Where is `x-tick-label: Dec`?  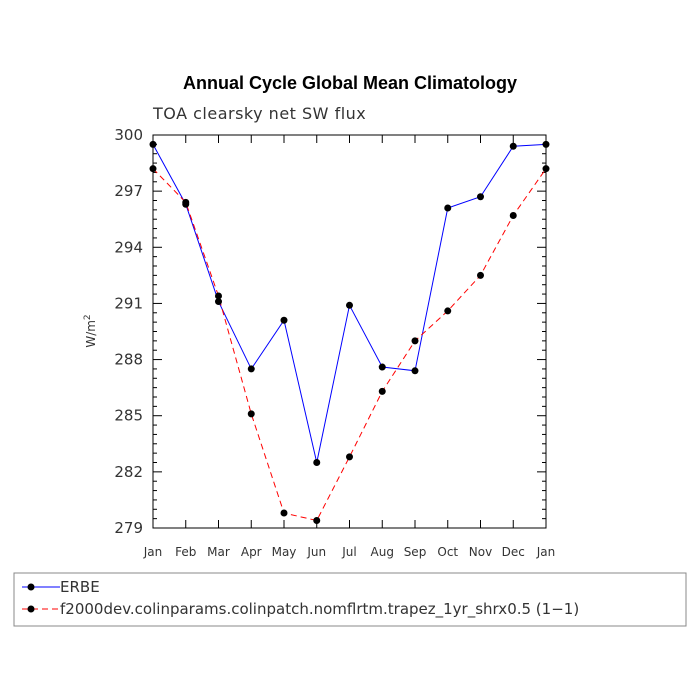
x-tick-label: Dec is located at coordinates (513, 552).